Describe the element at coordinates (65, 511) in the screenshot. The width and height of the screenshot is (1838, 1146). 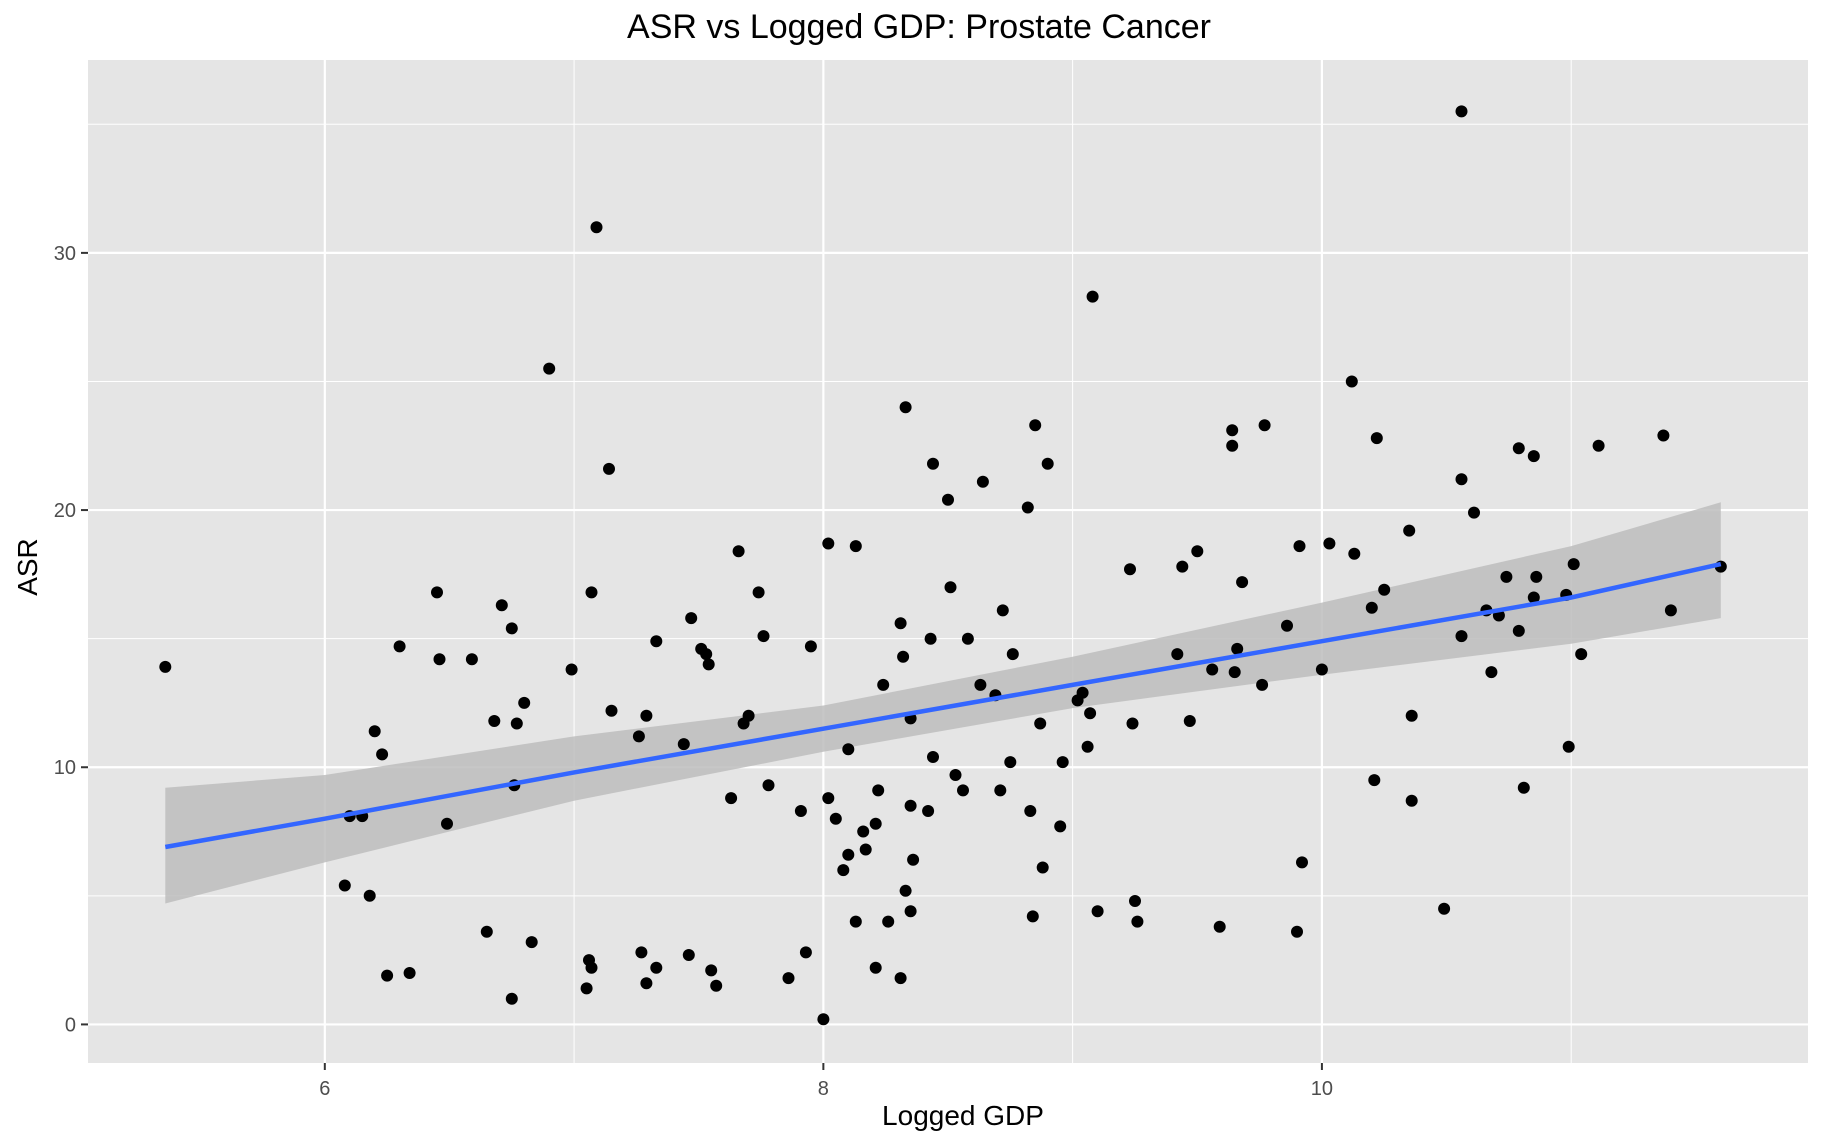
I see `y-tick-label: 20` at that location.